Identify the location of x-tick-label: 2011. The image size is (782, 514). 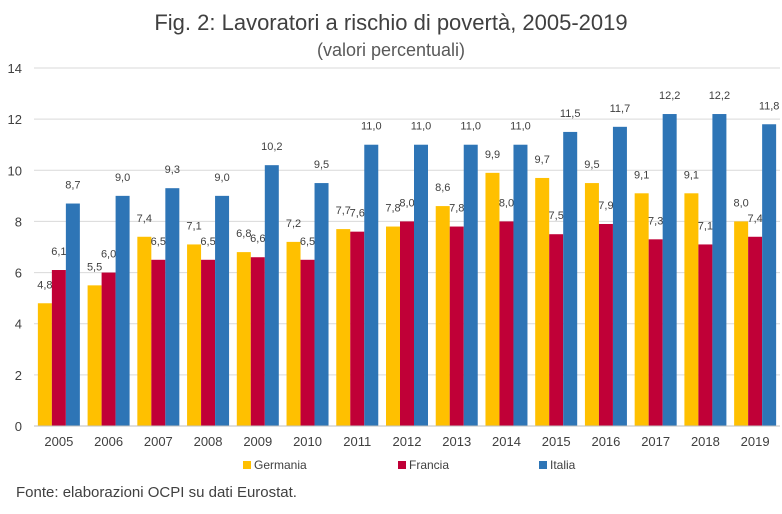
(357, 441).